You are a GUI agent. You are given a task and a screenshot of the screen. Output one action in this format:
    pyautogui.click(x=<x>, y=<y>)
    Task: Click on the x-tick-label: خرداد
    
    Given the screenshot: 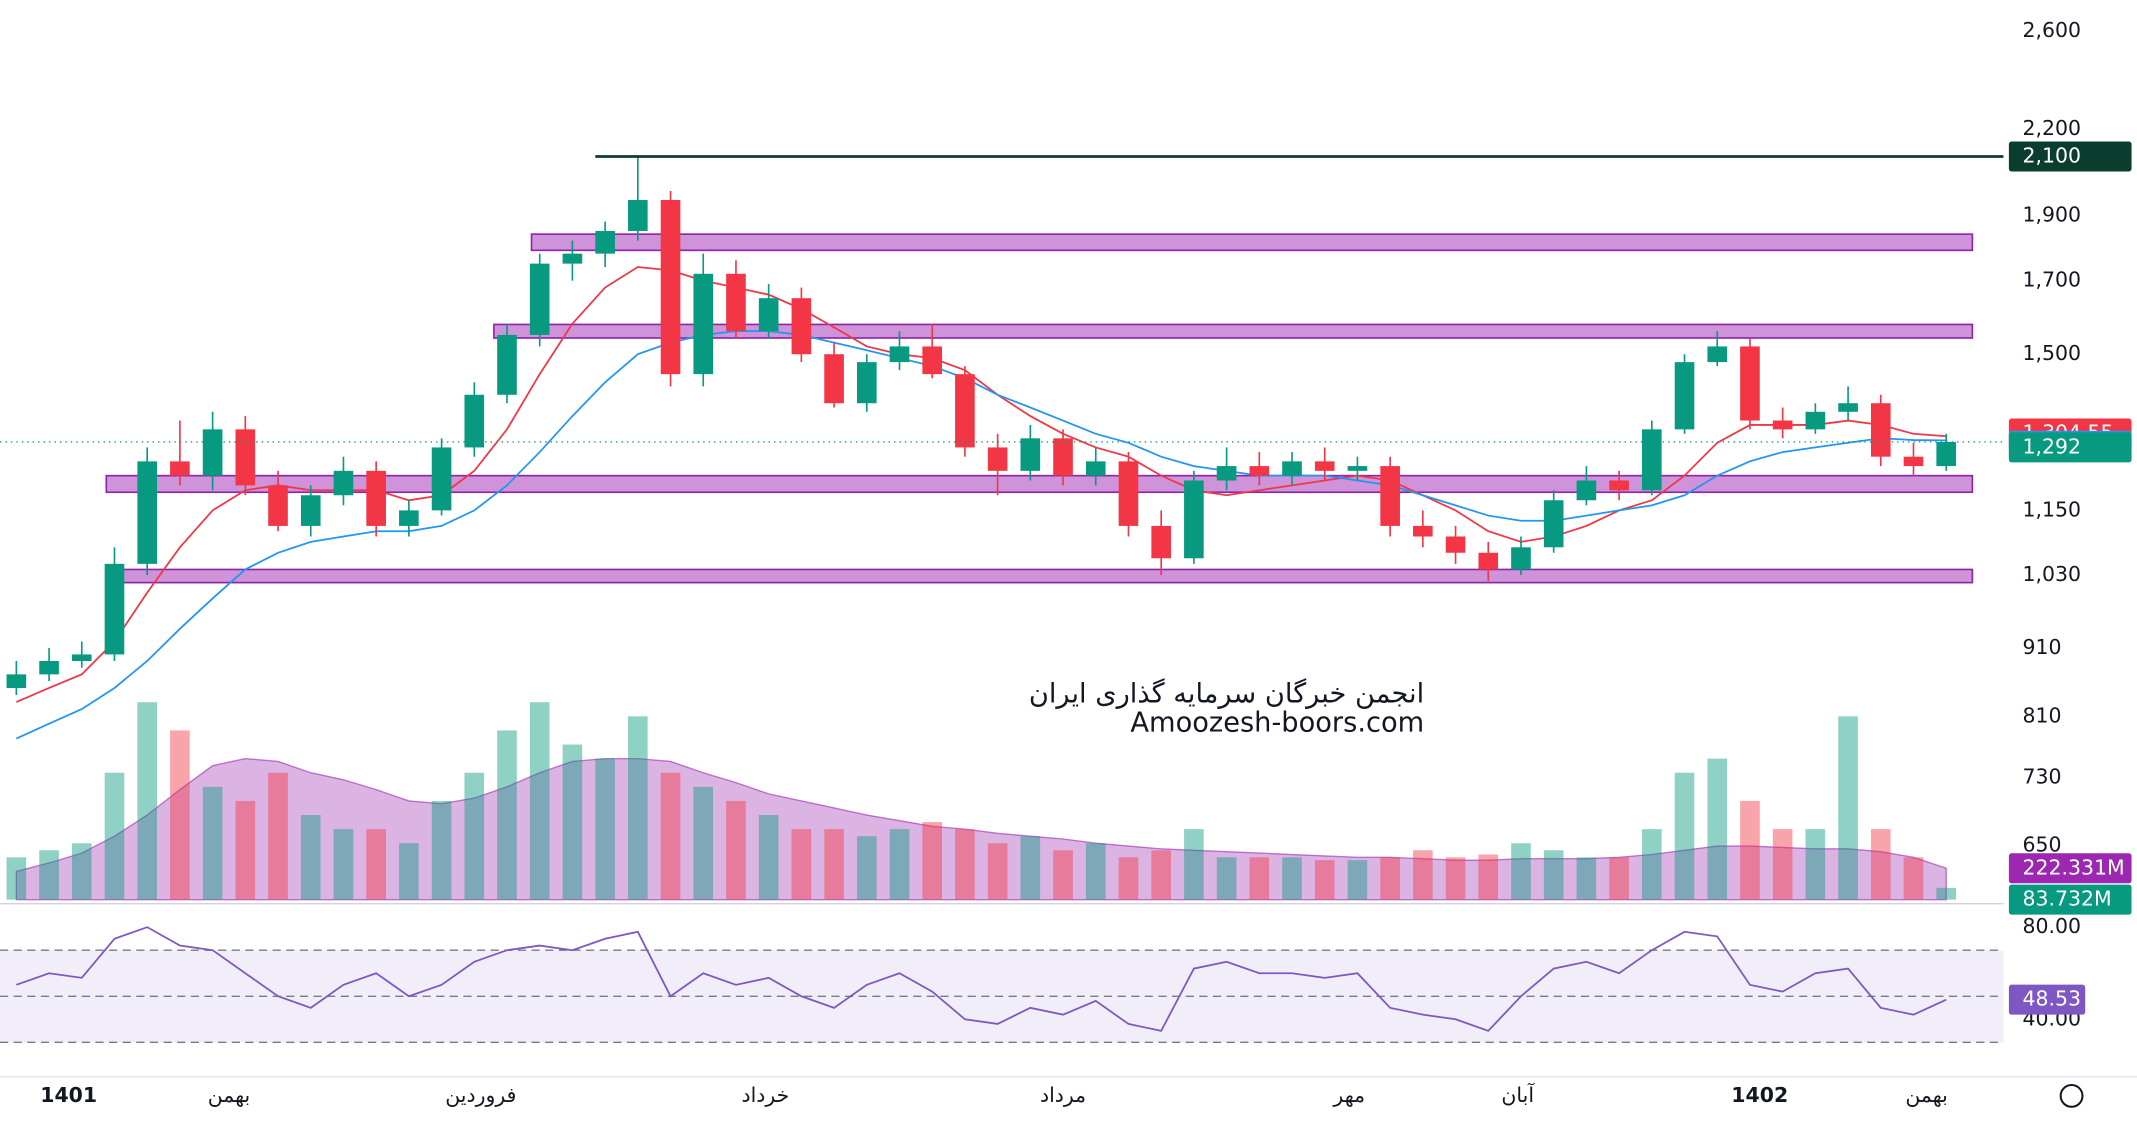 What is the action you would take?
    pyautogui.click(x=765, y=1095)
    